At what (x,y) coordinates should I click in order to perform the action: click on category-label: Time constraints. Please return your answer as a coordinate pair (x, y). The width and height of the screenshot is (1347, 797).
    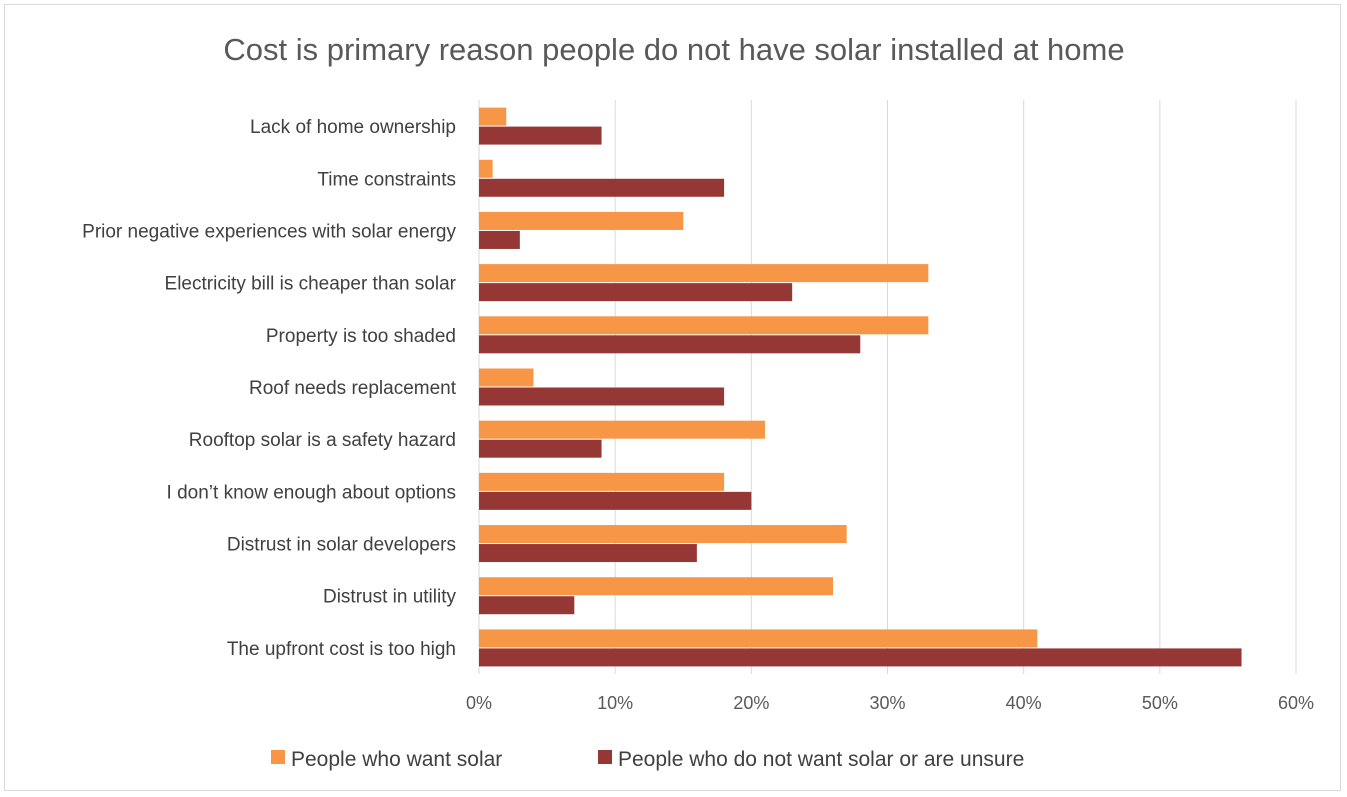
    Looking at the image, I should click on (386, 179).